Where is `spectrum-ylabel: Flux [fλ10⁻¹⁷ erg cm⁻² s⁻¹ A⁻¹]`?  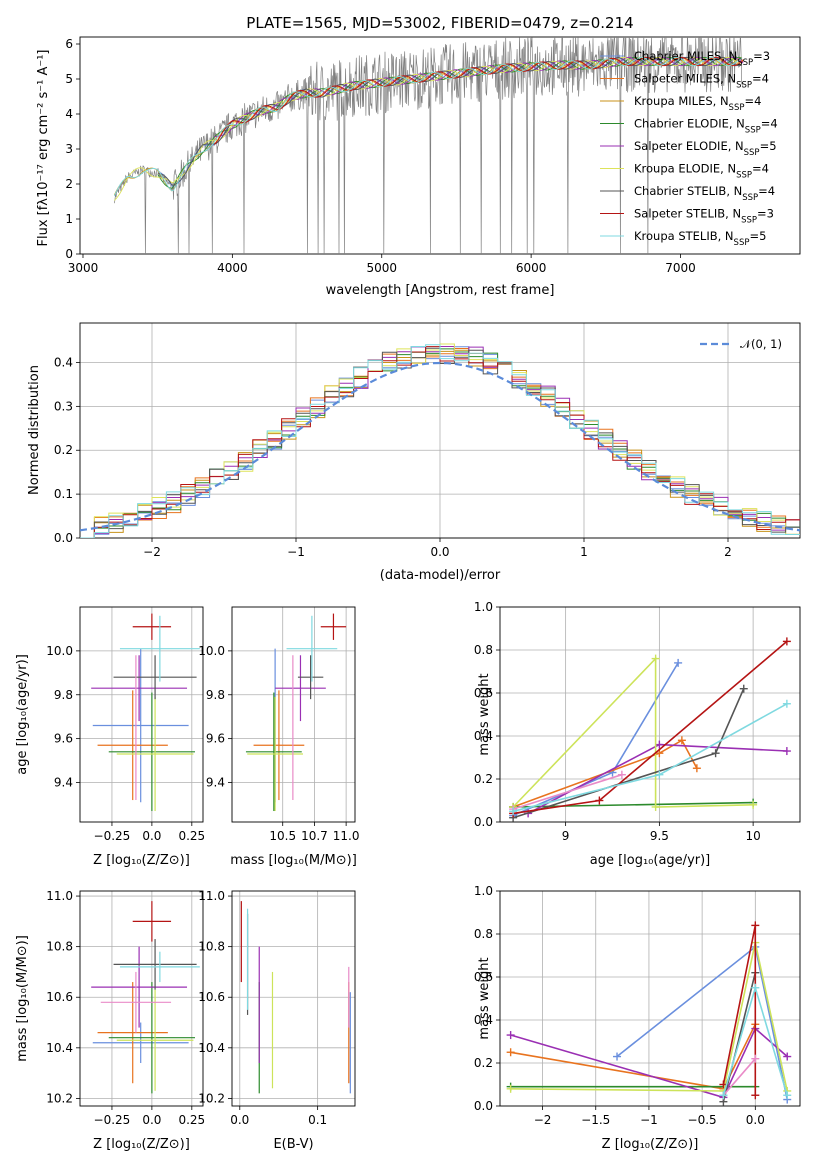
spectrum-ylabel: Flux [fλ10⁻¹⁷ erg cm⁻² s⁻¹ A⁻¹] is located at coordinates (43, 148).